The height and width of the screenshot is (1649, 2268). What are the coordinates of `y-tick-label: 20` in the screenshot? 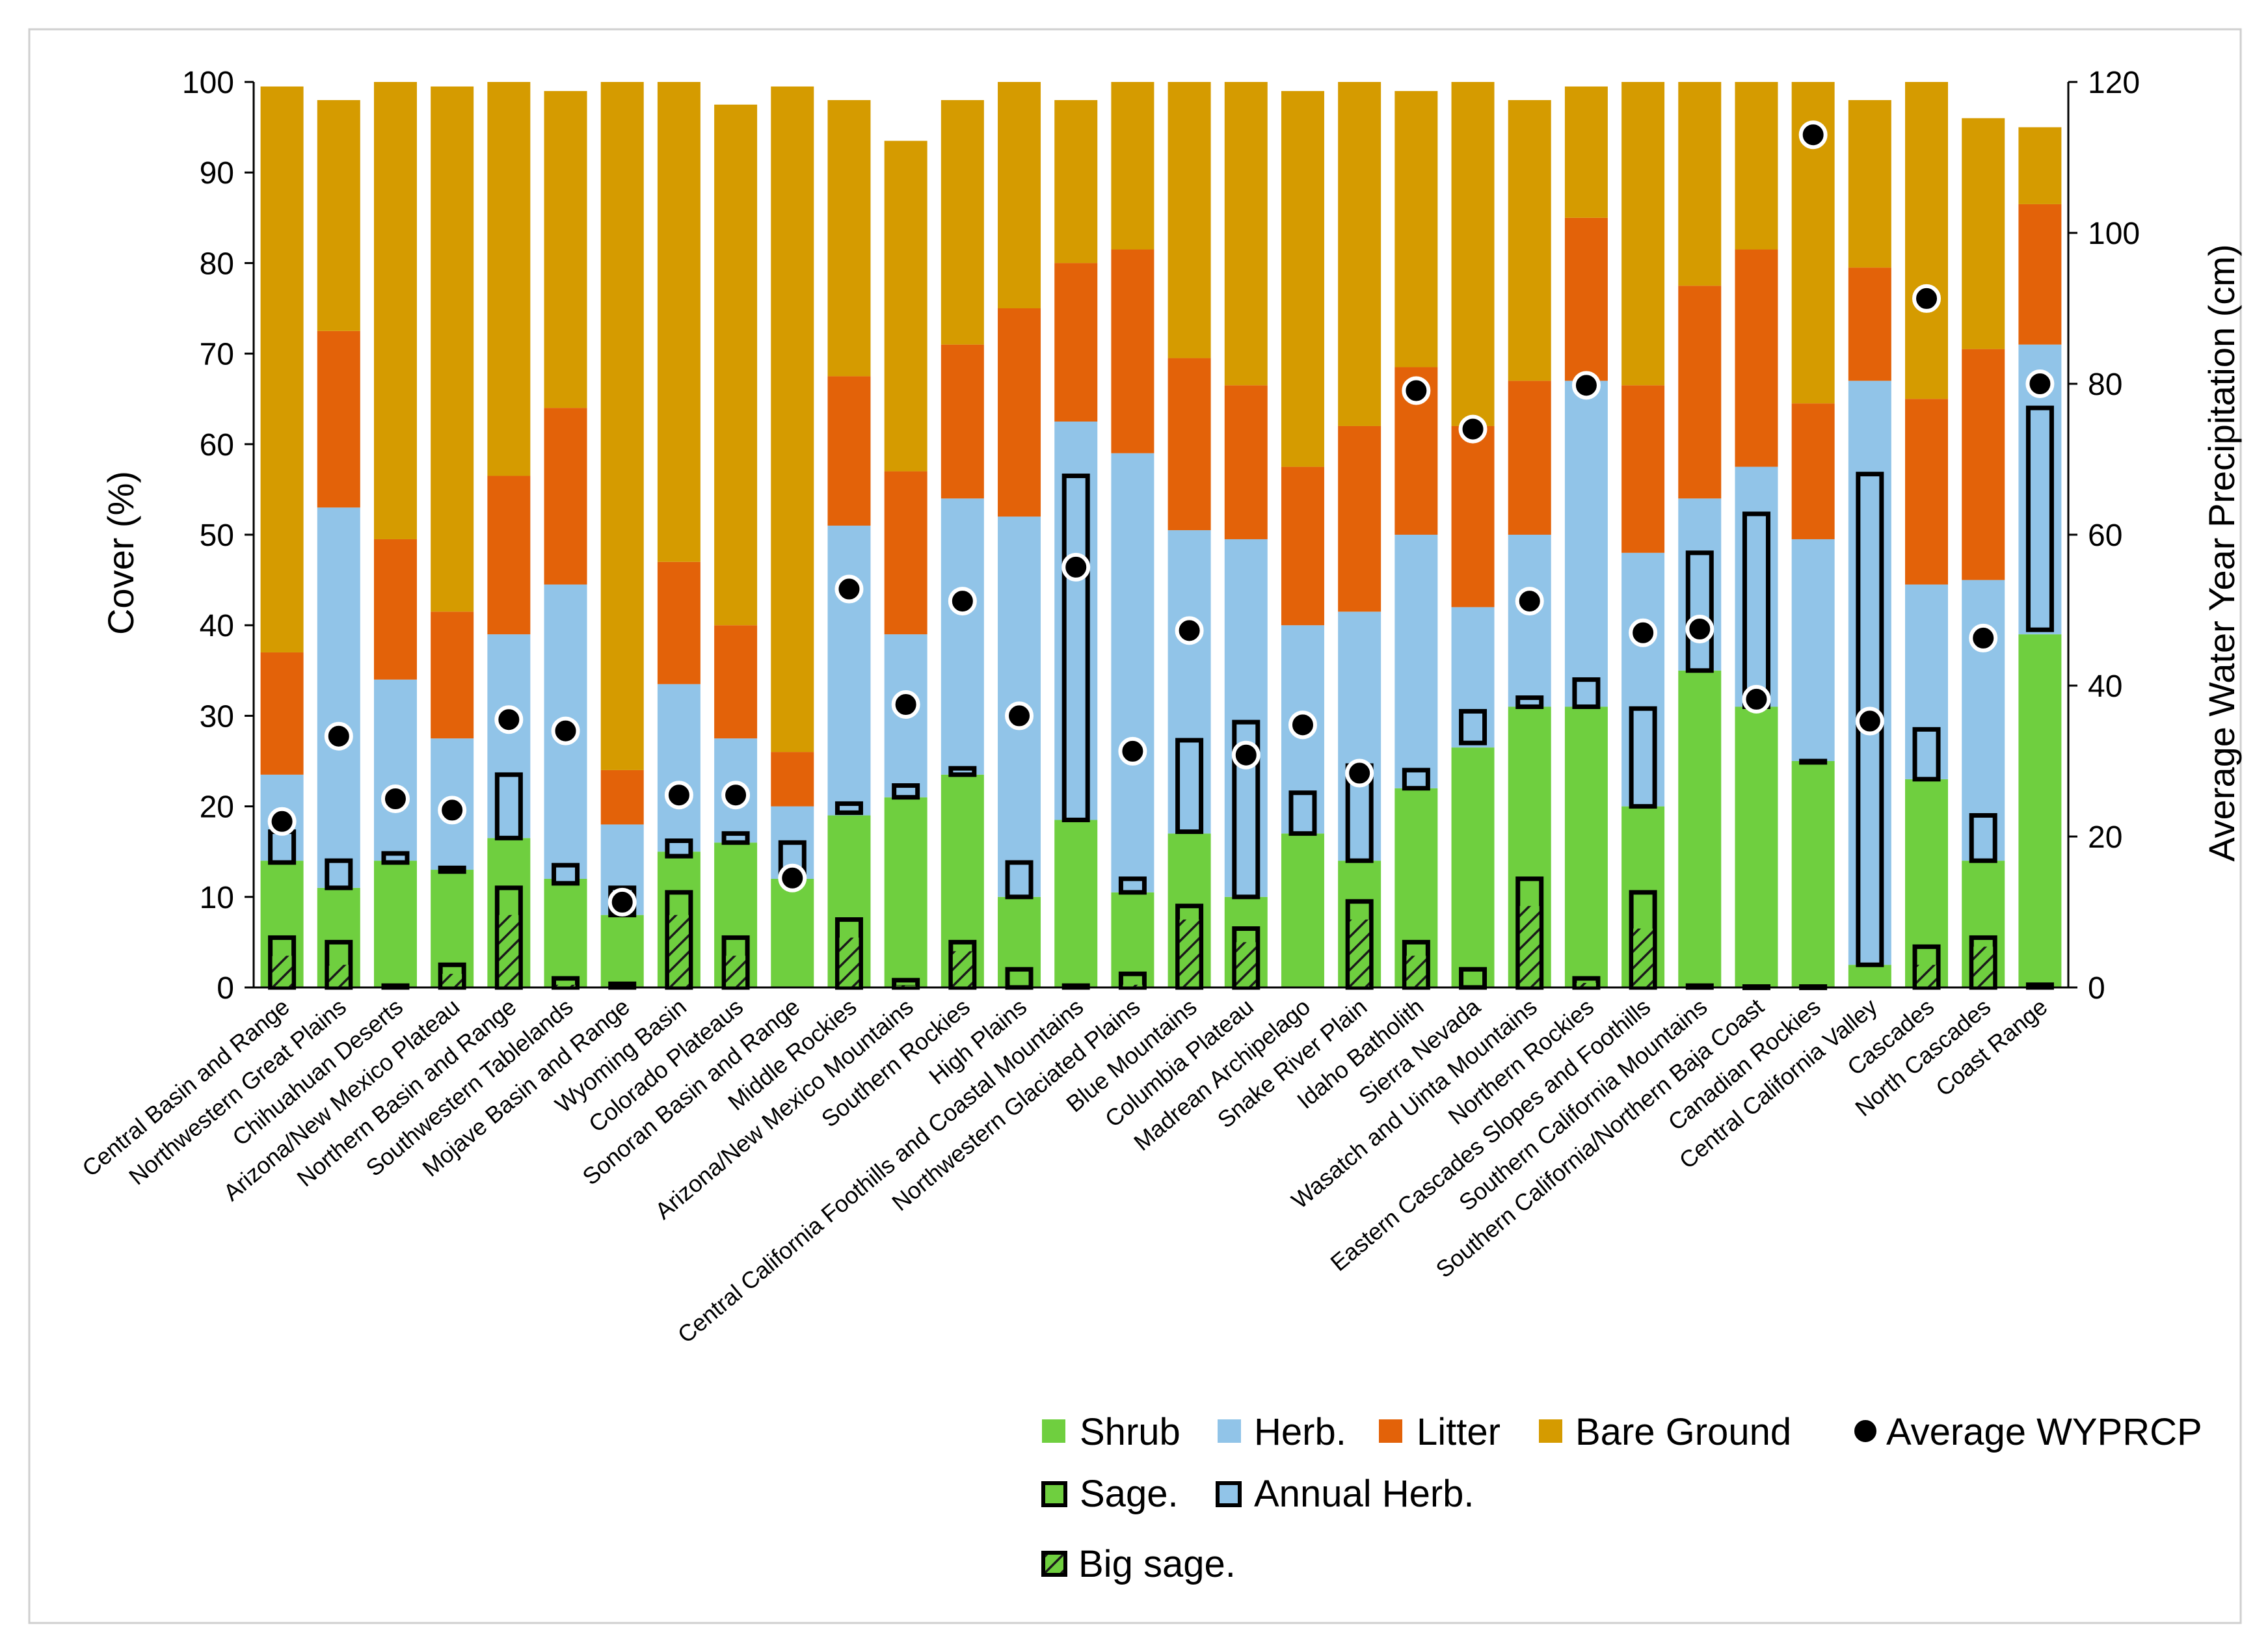 It's located at (217, 807).